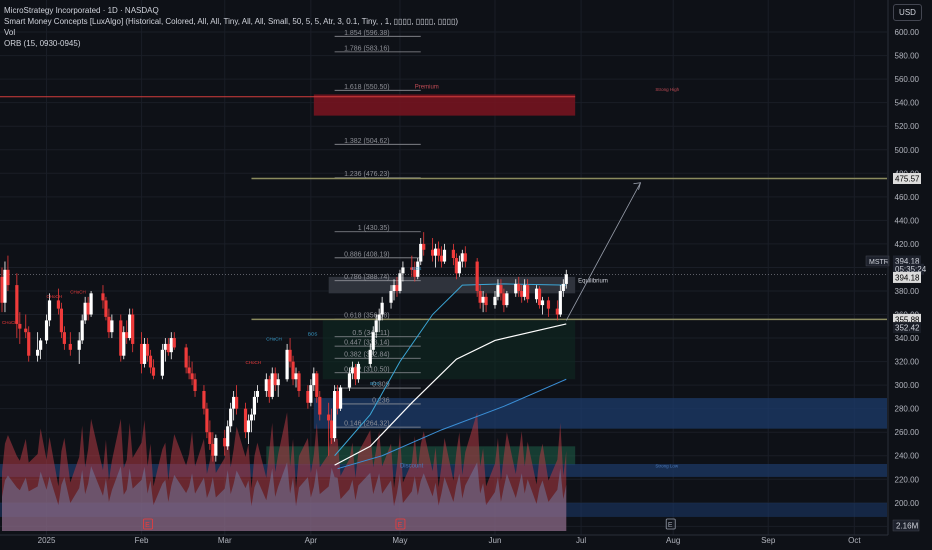 The image size is (932, 550). What do you see at coordinates (670, 524) in the screenshot?
I see `earnings-marker` at bounding box center [670, 524].